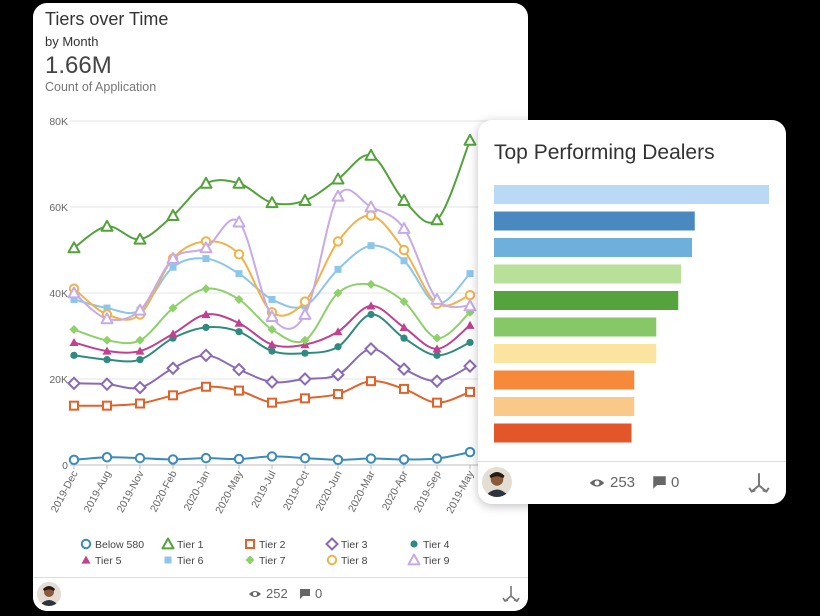 Image resolution: width=820 pixels, height=616 pixels. Describe the element at coordinates (354, 545) in the screenshot. I see `legend-label: Tier 3` at that location.